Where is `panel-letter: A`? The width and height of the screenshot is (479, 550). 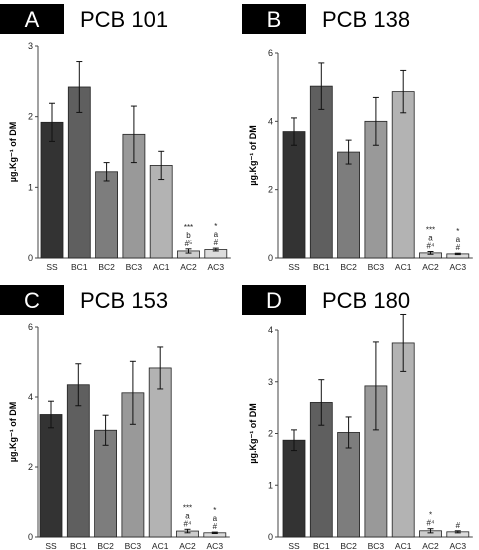 panel-letter: A is located at coordinates (32, 19).